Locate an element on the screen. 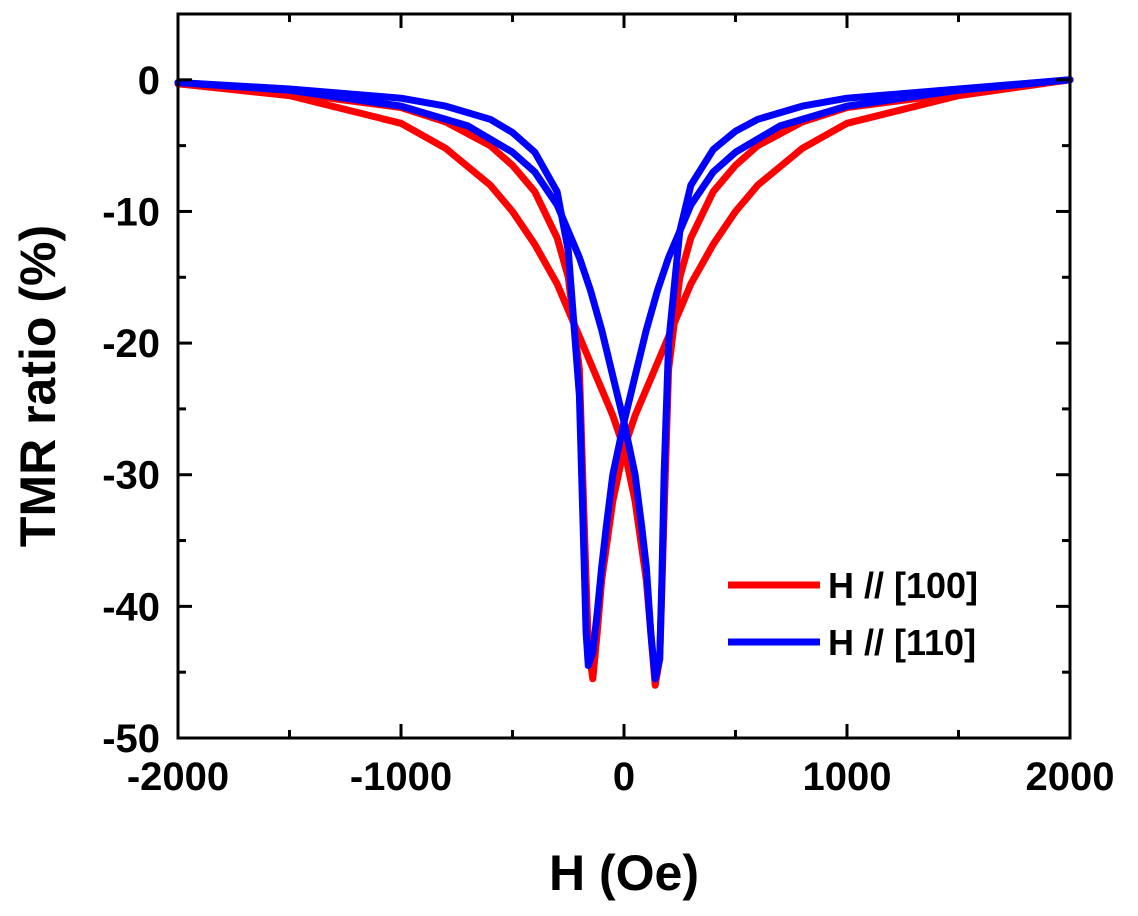 The height and width of the screenshot is (916, 1138). x-tick-label: 0 is located at coordinates (624, 777).